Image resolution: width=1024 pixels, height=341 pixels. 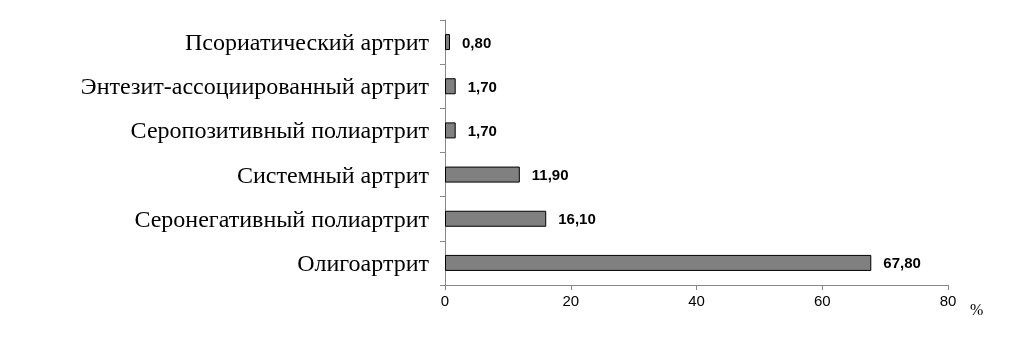 What do you see at coordinates (696, 300) in the screenshot?
I see `x-tick-label: 40` at bounding box center [696, 300].